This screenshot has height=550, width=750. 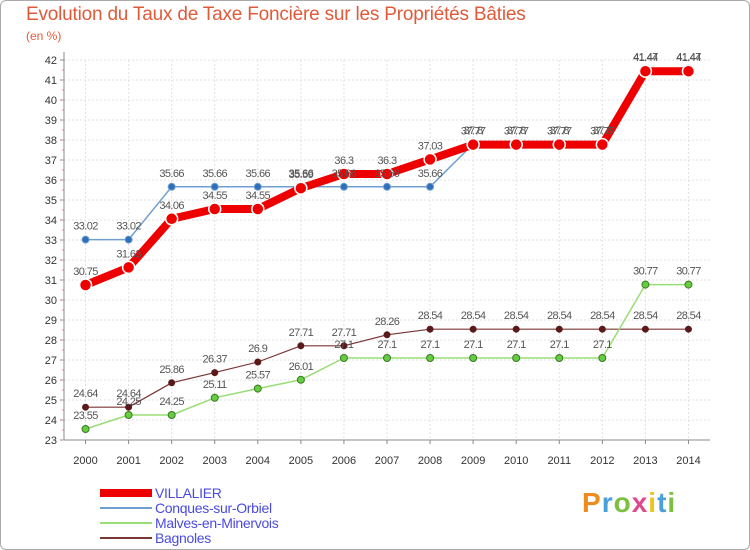 What do you see at coordinates (51, 421) in the screenshot?
I see `y-tick-label: 24` at bounding box center [51, 421].